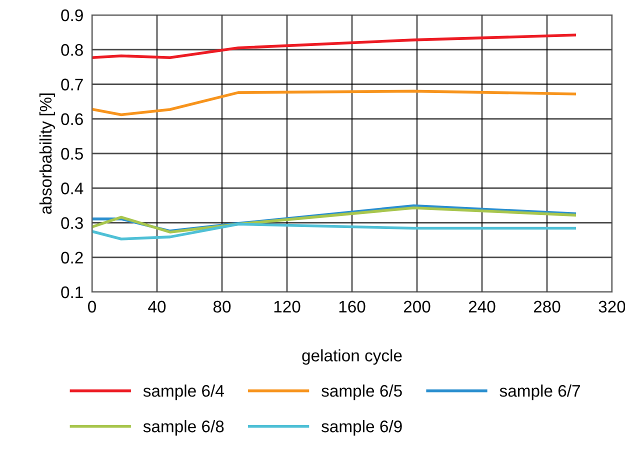  I want to click on legend-label: sample 6/8, so click(183, 428).